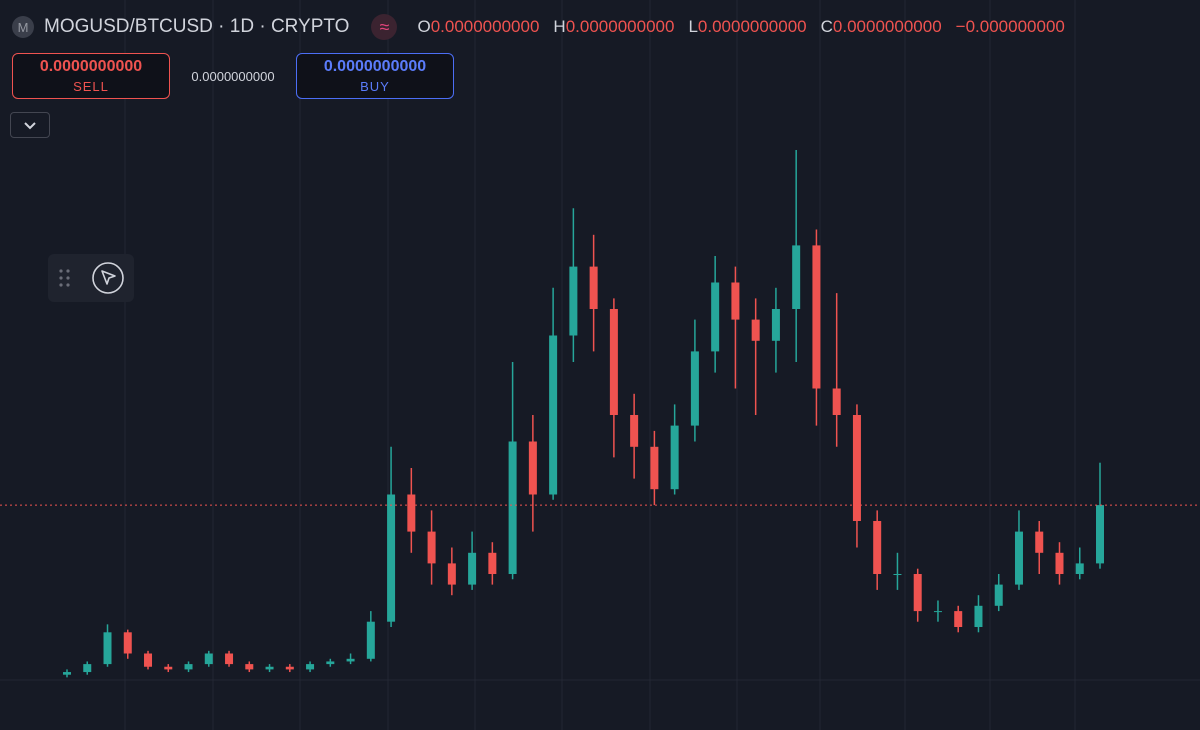  Describe the element at coordinates (91, 86) in the screenshot. I see `sell-label: SELL` at that location.